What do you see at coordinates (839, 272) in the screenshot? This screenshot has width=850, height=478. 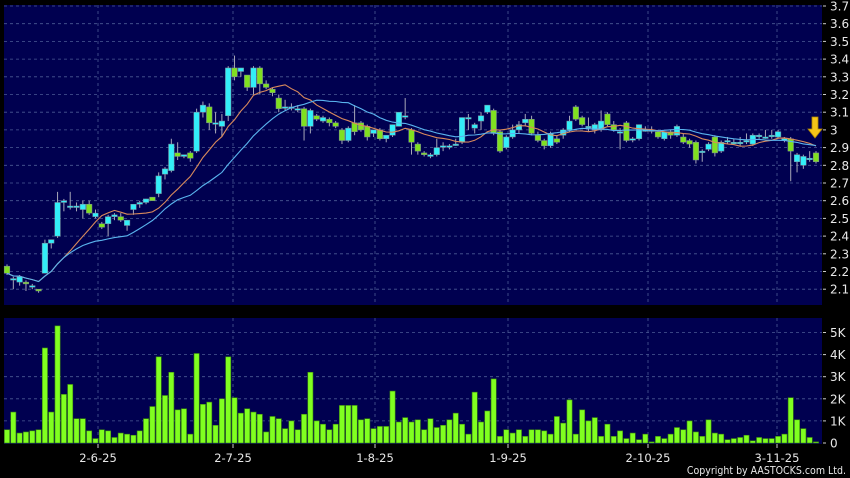 I see `price-tick-label: 2.2` at bounding box center [839, 272].